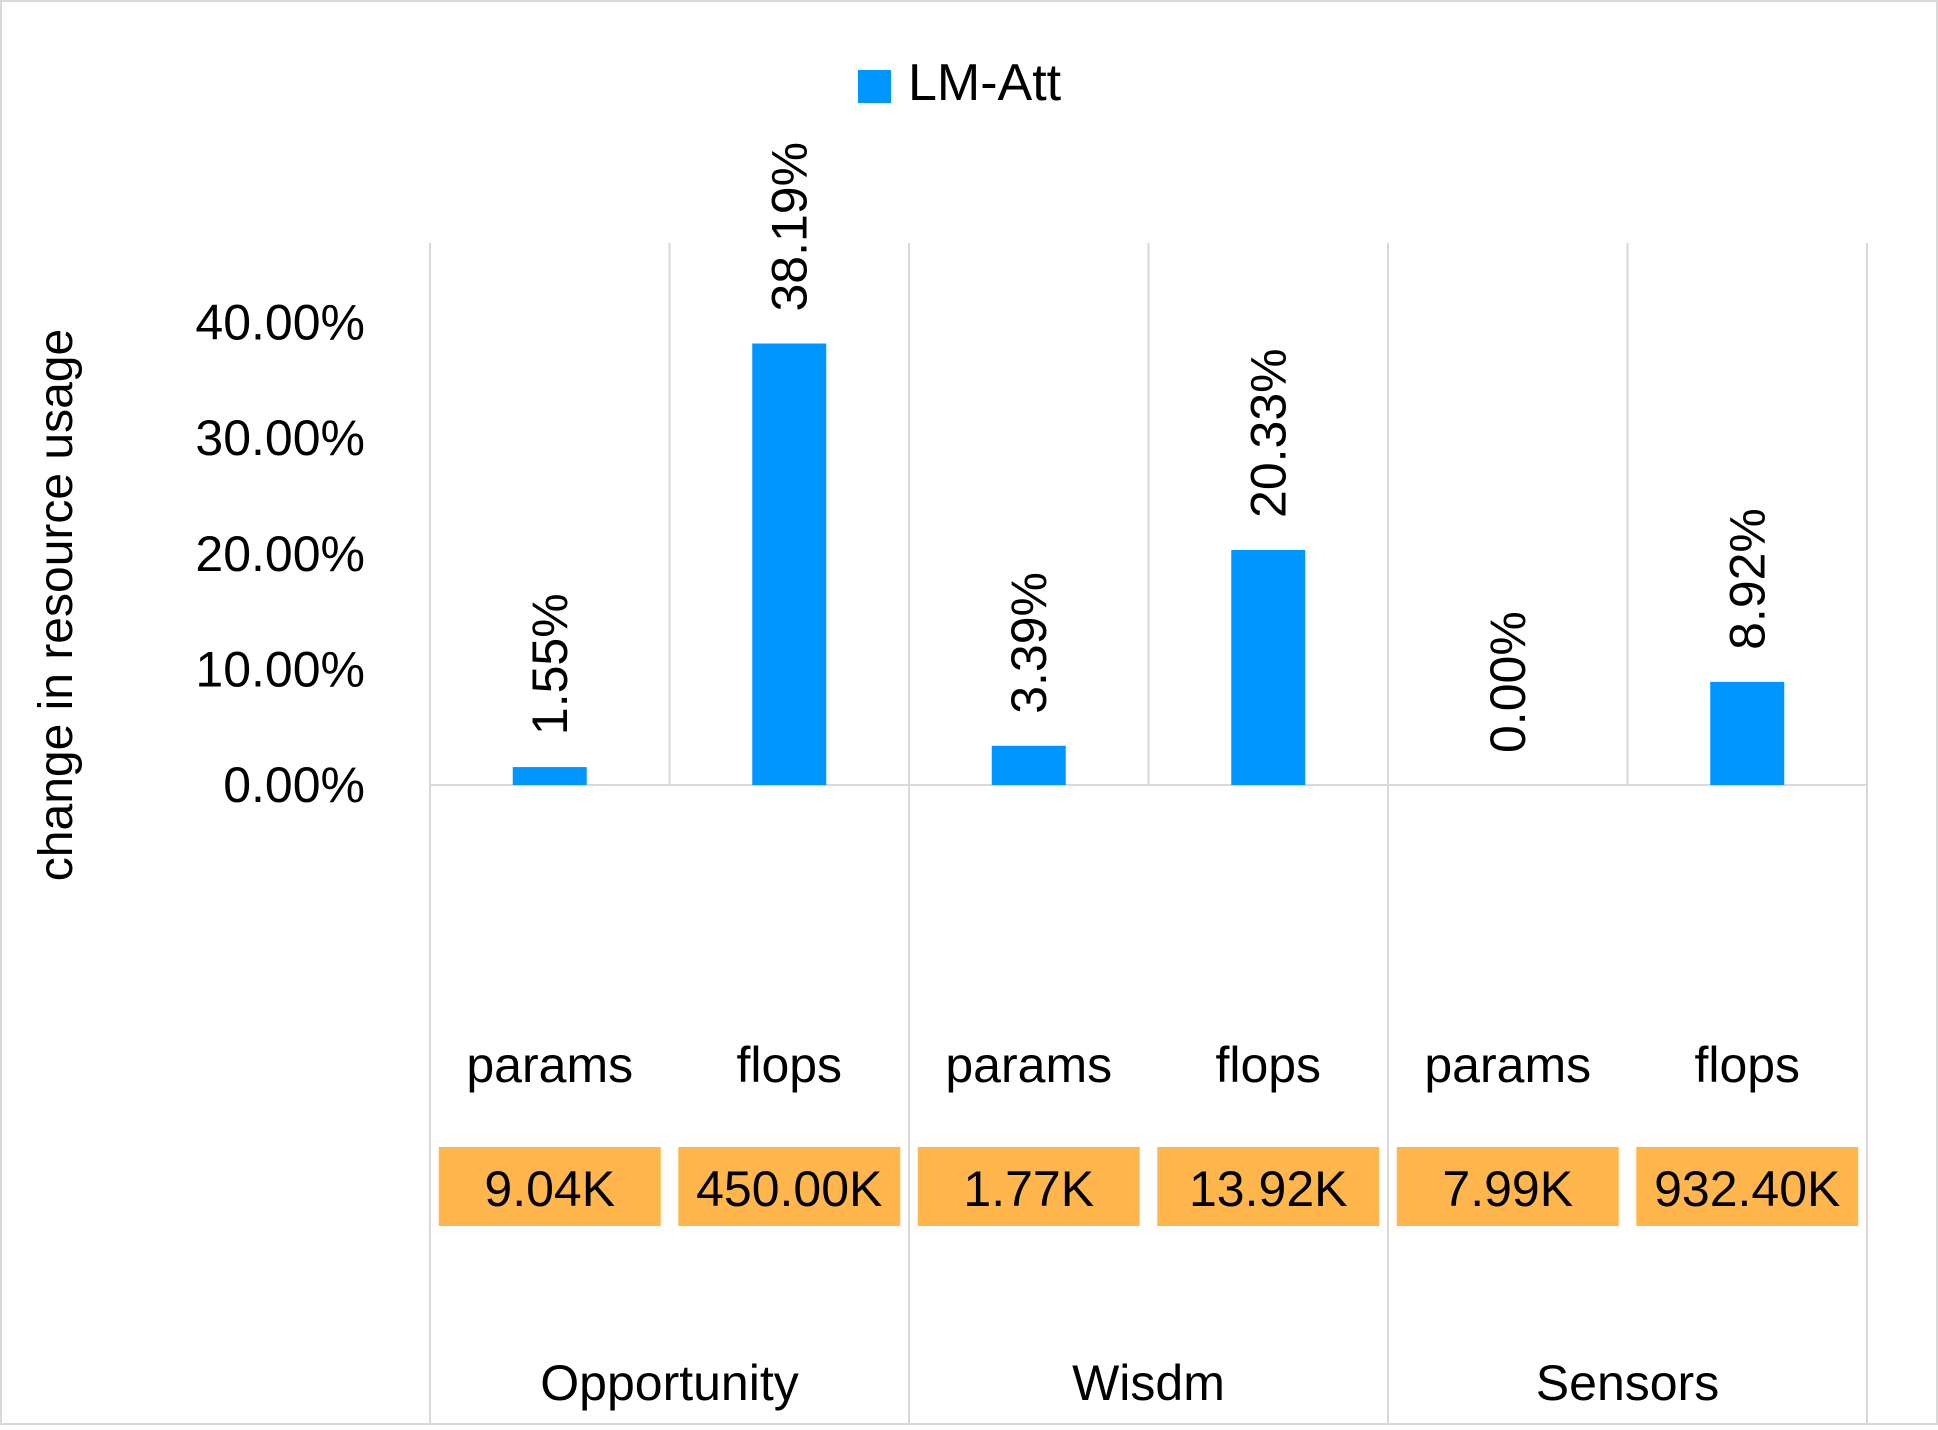  Describe the element at coordinates (985, 83) in the screenshot. I see `legend-label: LM-Att` at that location.